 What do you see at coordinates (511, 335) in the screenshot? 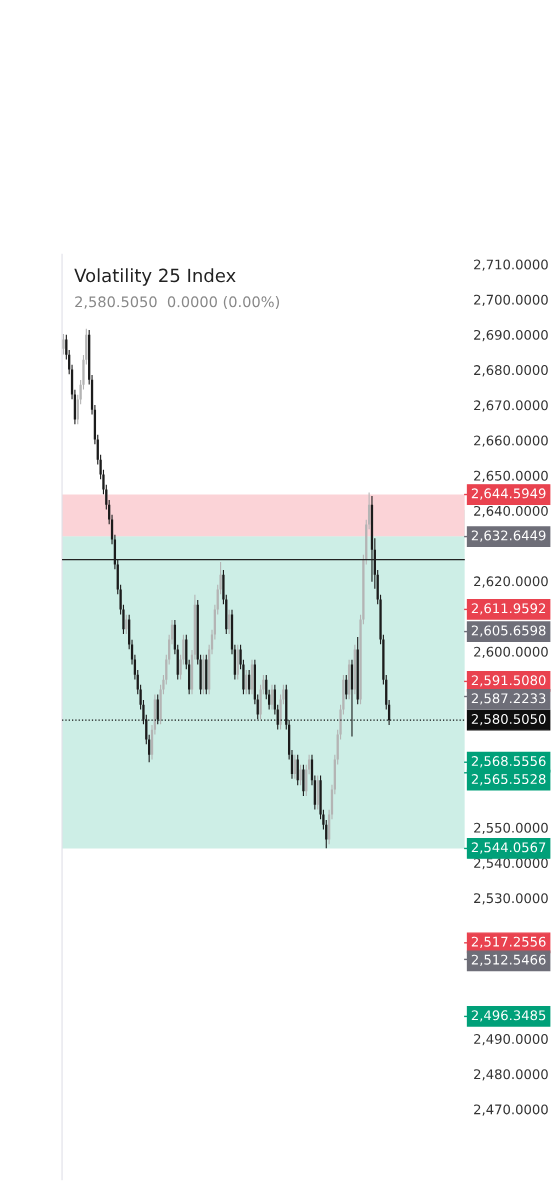
I see `y-tick-label: 2,690.0000` at bounding box center [511, 335].